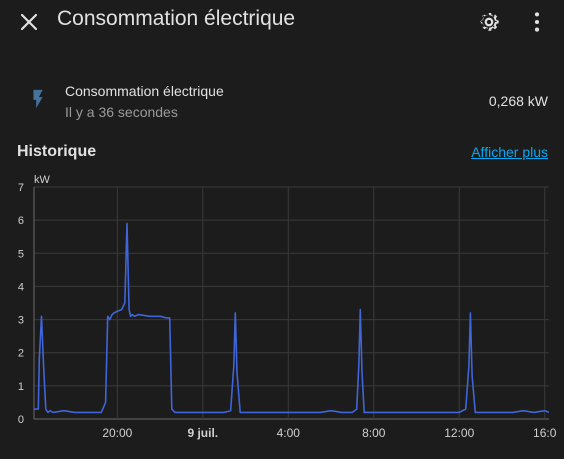 The height and width of the screenshot is (459, 564). I want to click on more-vertical-icon, so click(537, 22).